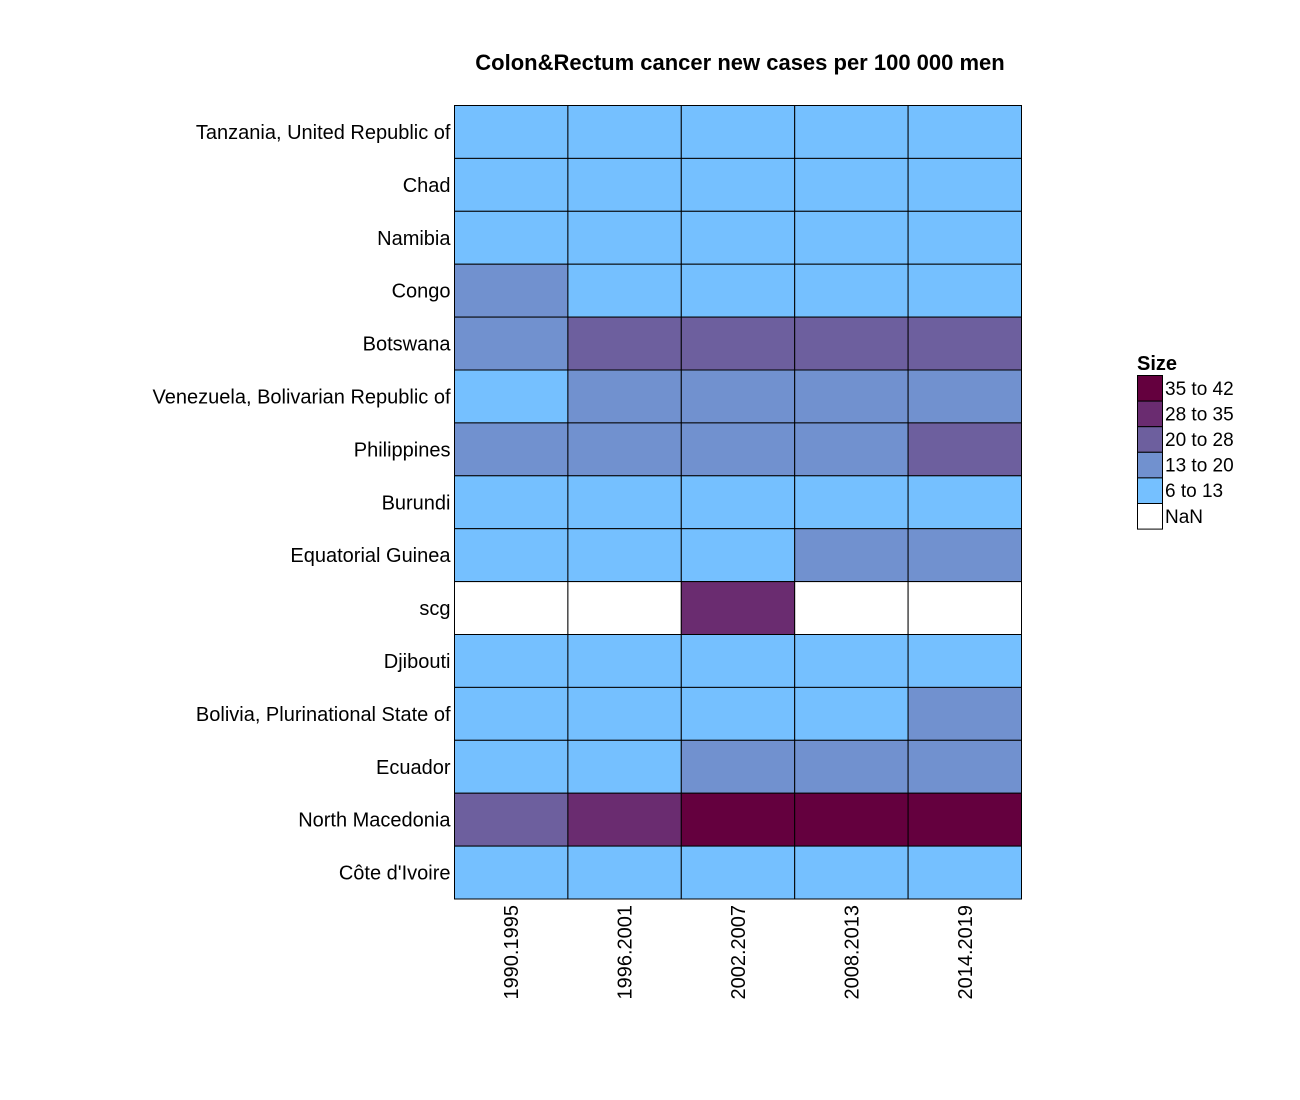  Describe the element at coordinates (395, 874) in the screenshot. I see `row-label: Côte d'Ivoire` at that location.